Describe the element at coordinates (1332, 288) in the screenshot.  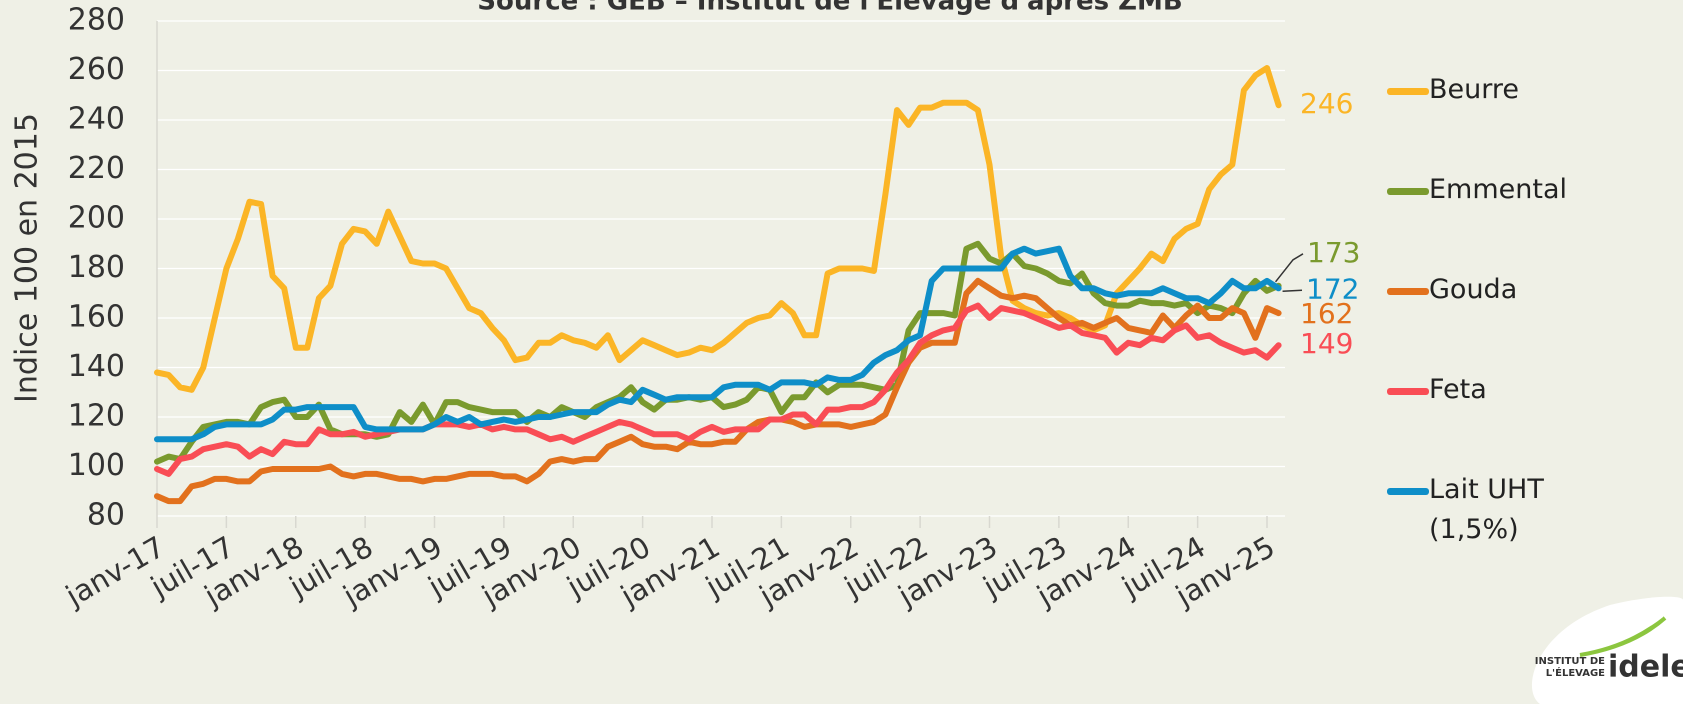
I see `end-label: 172` at that location.